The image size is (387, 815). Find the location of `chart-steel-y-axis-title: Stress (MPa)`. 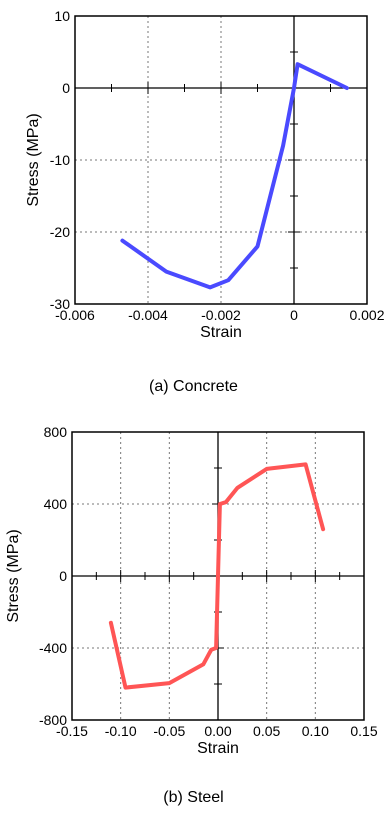

chart-steel-y-axis-title: Stress (MPa) is located at coordinates (13, 575).